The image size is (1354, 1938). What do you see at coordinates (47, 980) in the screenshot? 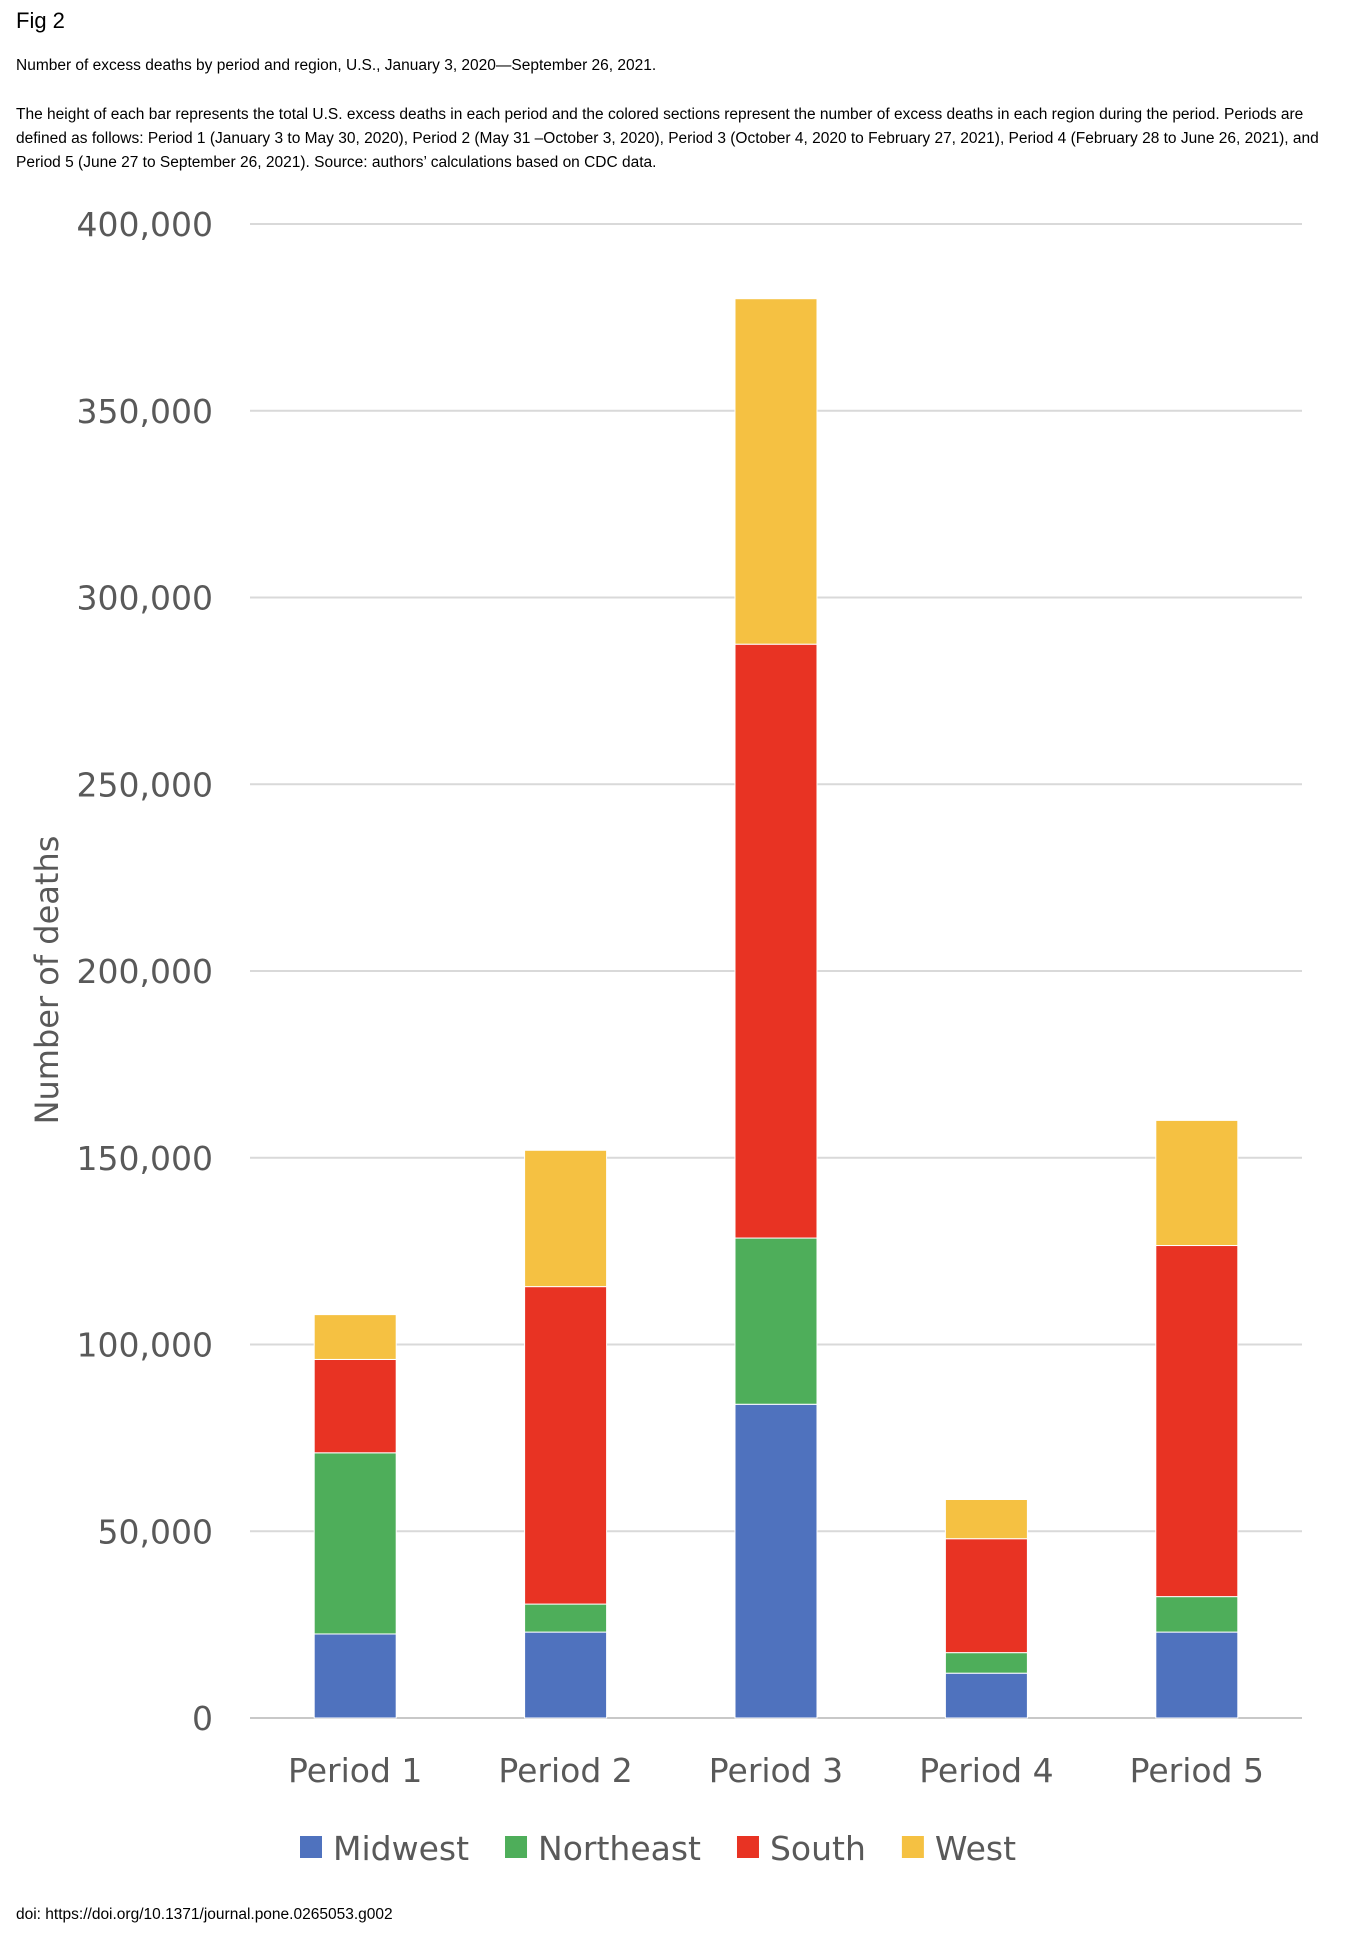
I see `y-axis-label: Number of deaths` at bounding box center [47, 980].